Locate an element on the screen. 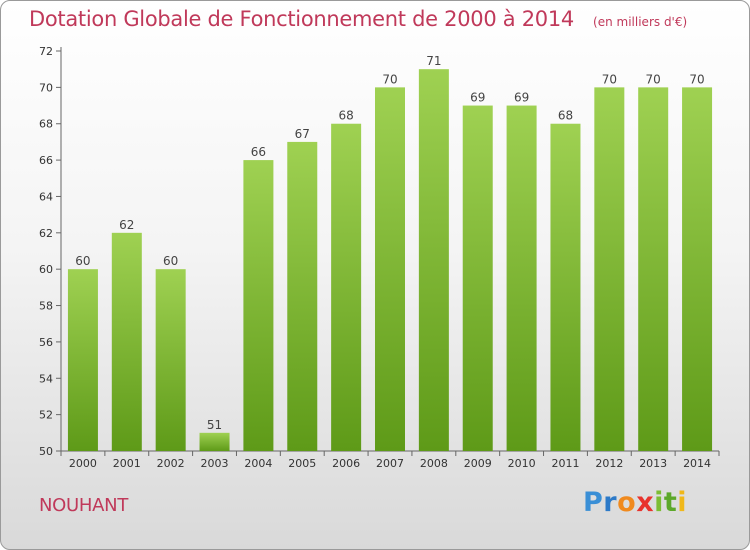 The height and width of the screenshot is (550, 750). x-tick-label: 2013 is located at coordinates (653, 463).